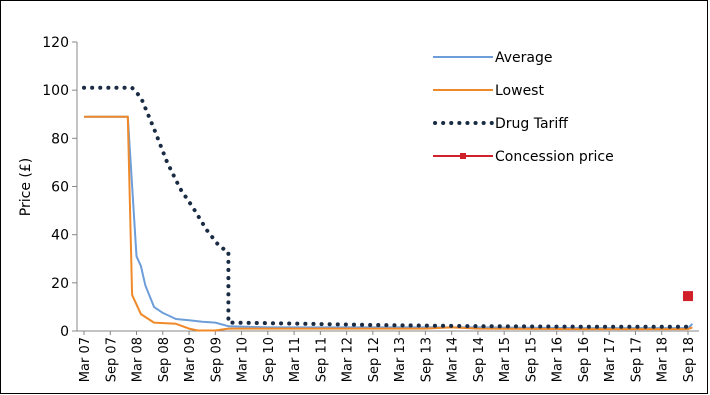 Image resolution: width=710 pixels, height=395 pixels. Describe the element at coordinates (55, 91) in the screenshot. I see `y-tick-label: 100` at that location.